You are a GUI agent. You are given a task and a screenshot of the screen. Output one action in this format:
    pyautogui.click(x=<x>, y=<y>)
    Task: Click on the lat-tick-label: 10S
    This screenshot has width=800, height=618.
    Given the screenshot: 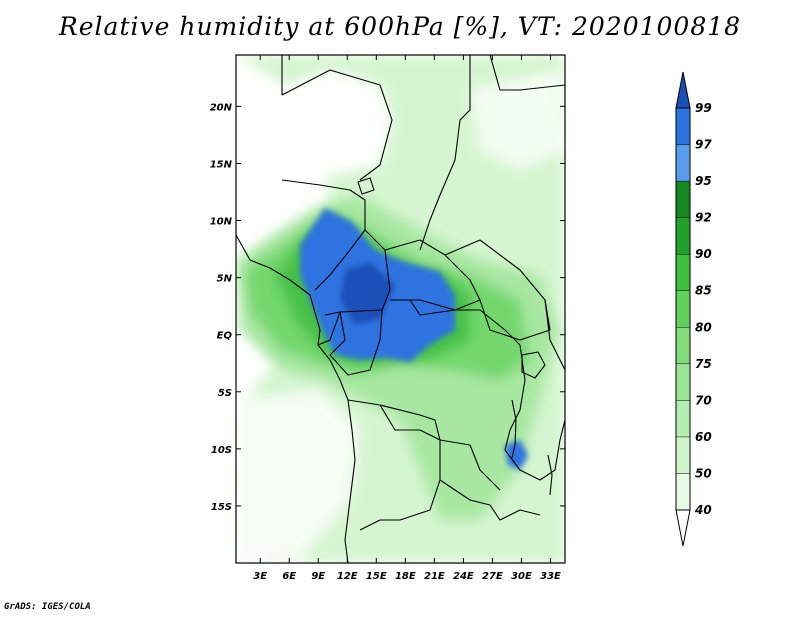 What is the action you would take?
    pyautogui.click(x=221, y=450)
    